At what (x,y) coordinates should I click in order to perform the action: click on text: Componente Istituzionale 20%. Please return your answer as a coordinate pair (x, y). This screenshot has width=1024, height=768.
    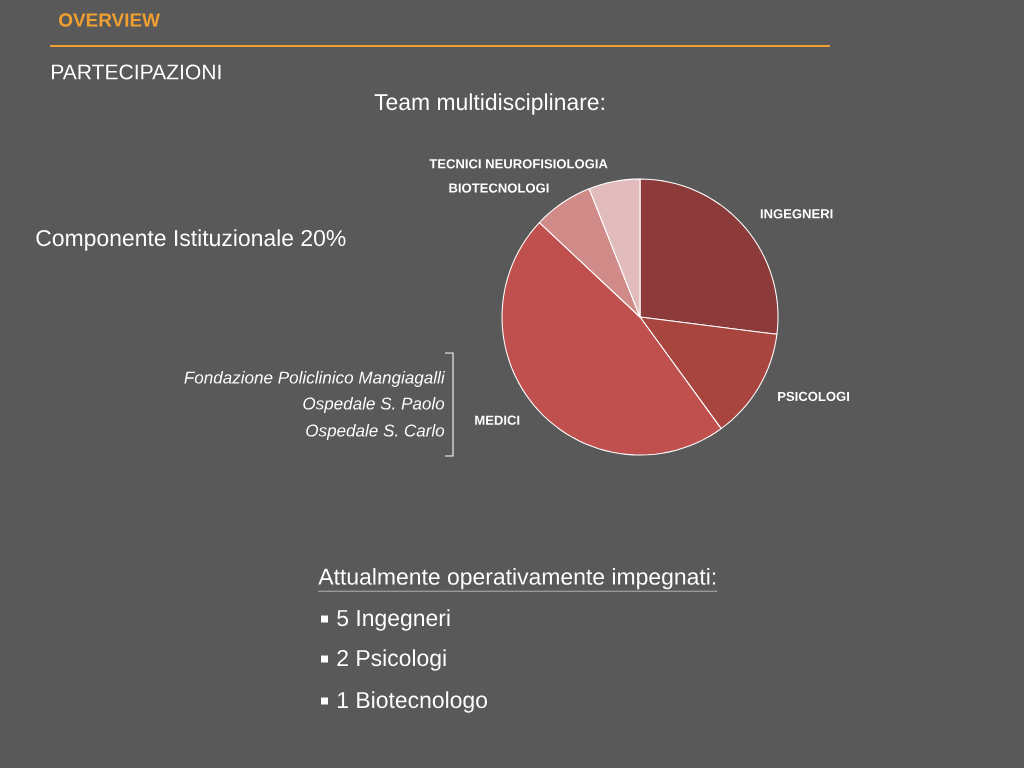
    Looking at the image, I should click on (191, 240).